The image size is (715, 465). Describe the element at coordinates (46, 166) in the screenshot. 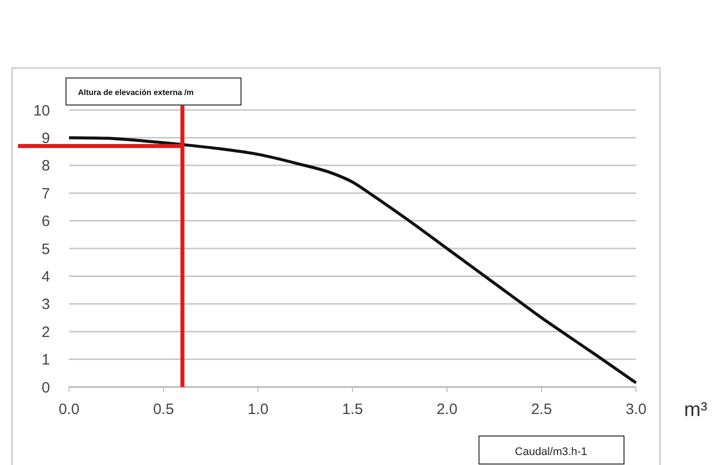

I see `y-tick-label: 8` at that location.